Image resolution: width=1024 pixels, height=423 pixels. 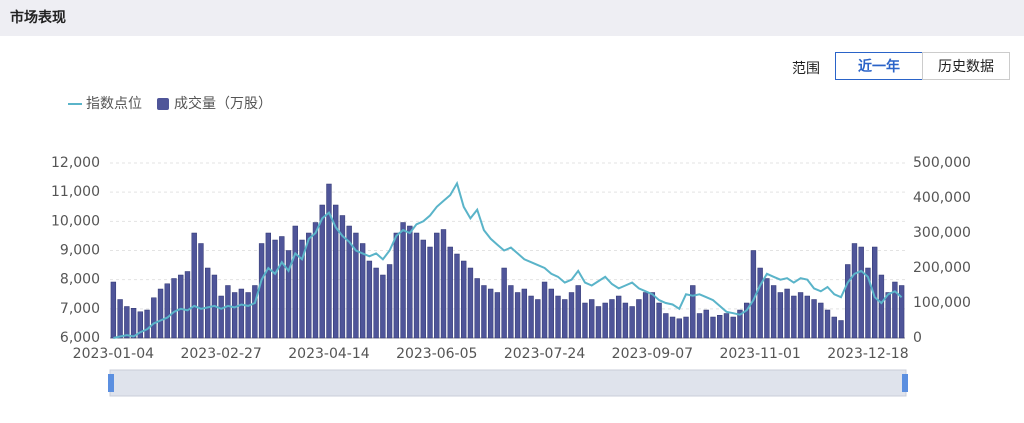 I want to click on header-title: 市场表现, so click(x=38, y=18).